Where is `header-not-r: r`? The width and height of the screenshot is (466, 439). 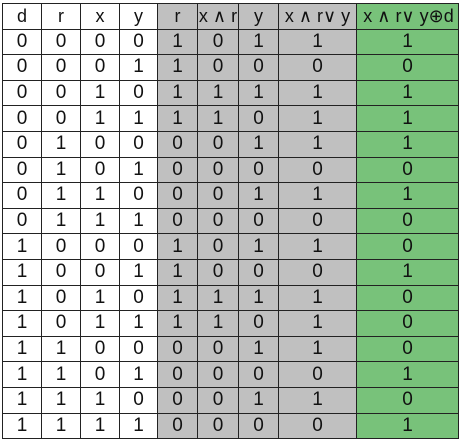 header-not-r: r is located at coordinates (177, 16).